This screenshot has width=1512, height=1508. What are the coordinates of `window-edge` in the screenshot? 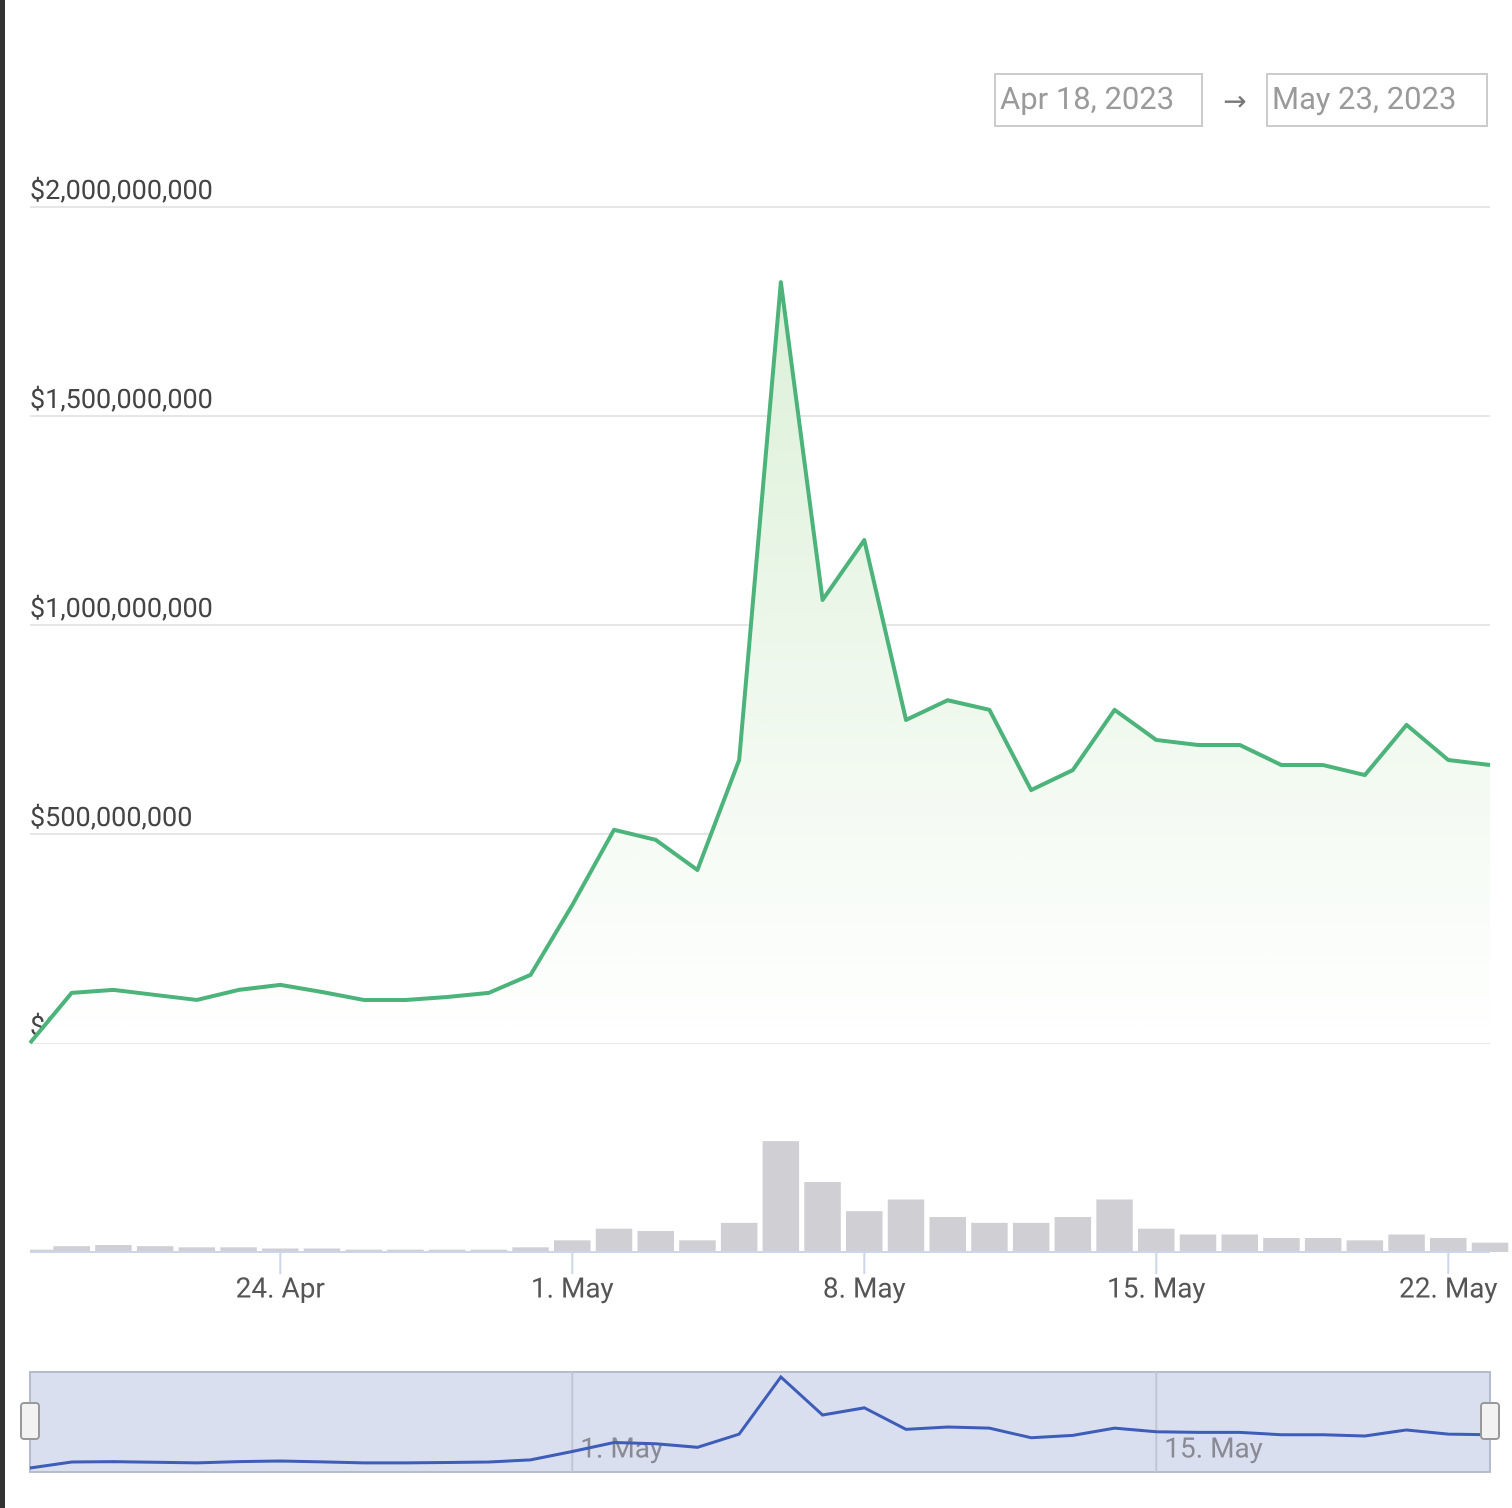 It's located at (2, 754).